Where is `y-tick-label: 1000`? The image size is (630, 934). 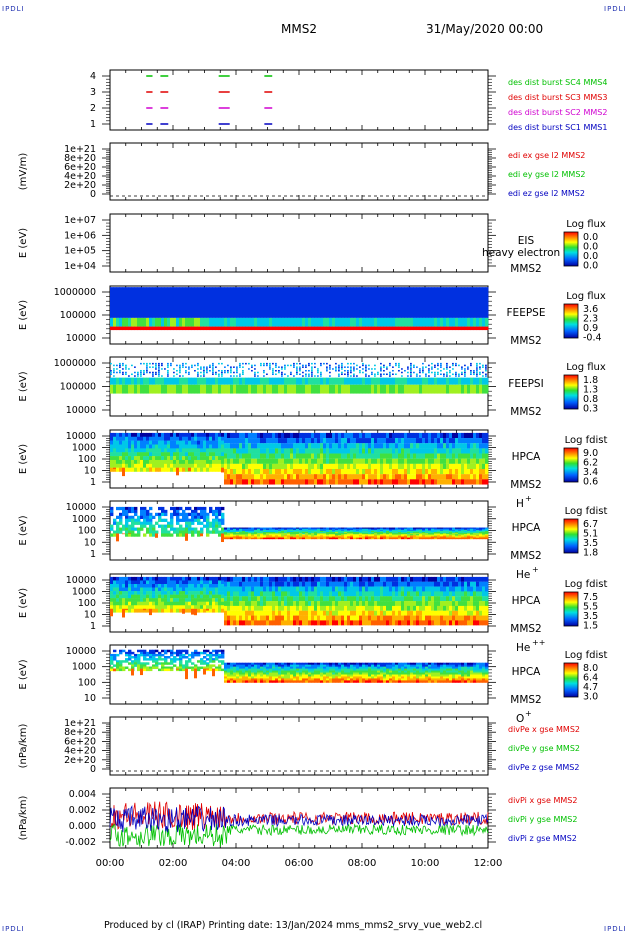 y-tick-label: 1000 is located at coordinates (84, 519).